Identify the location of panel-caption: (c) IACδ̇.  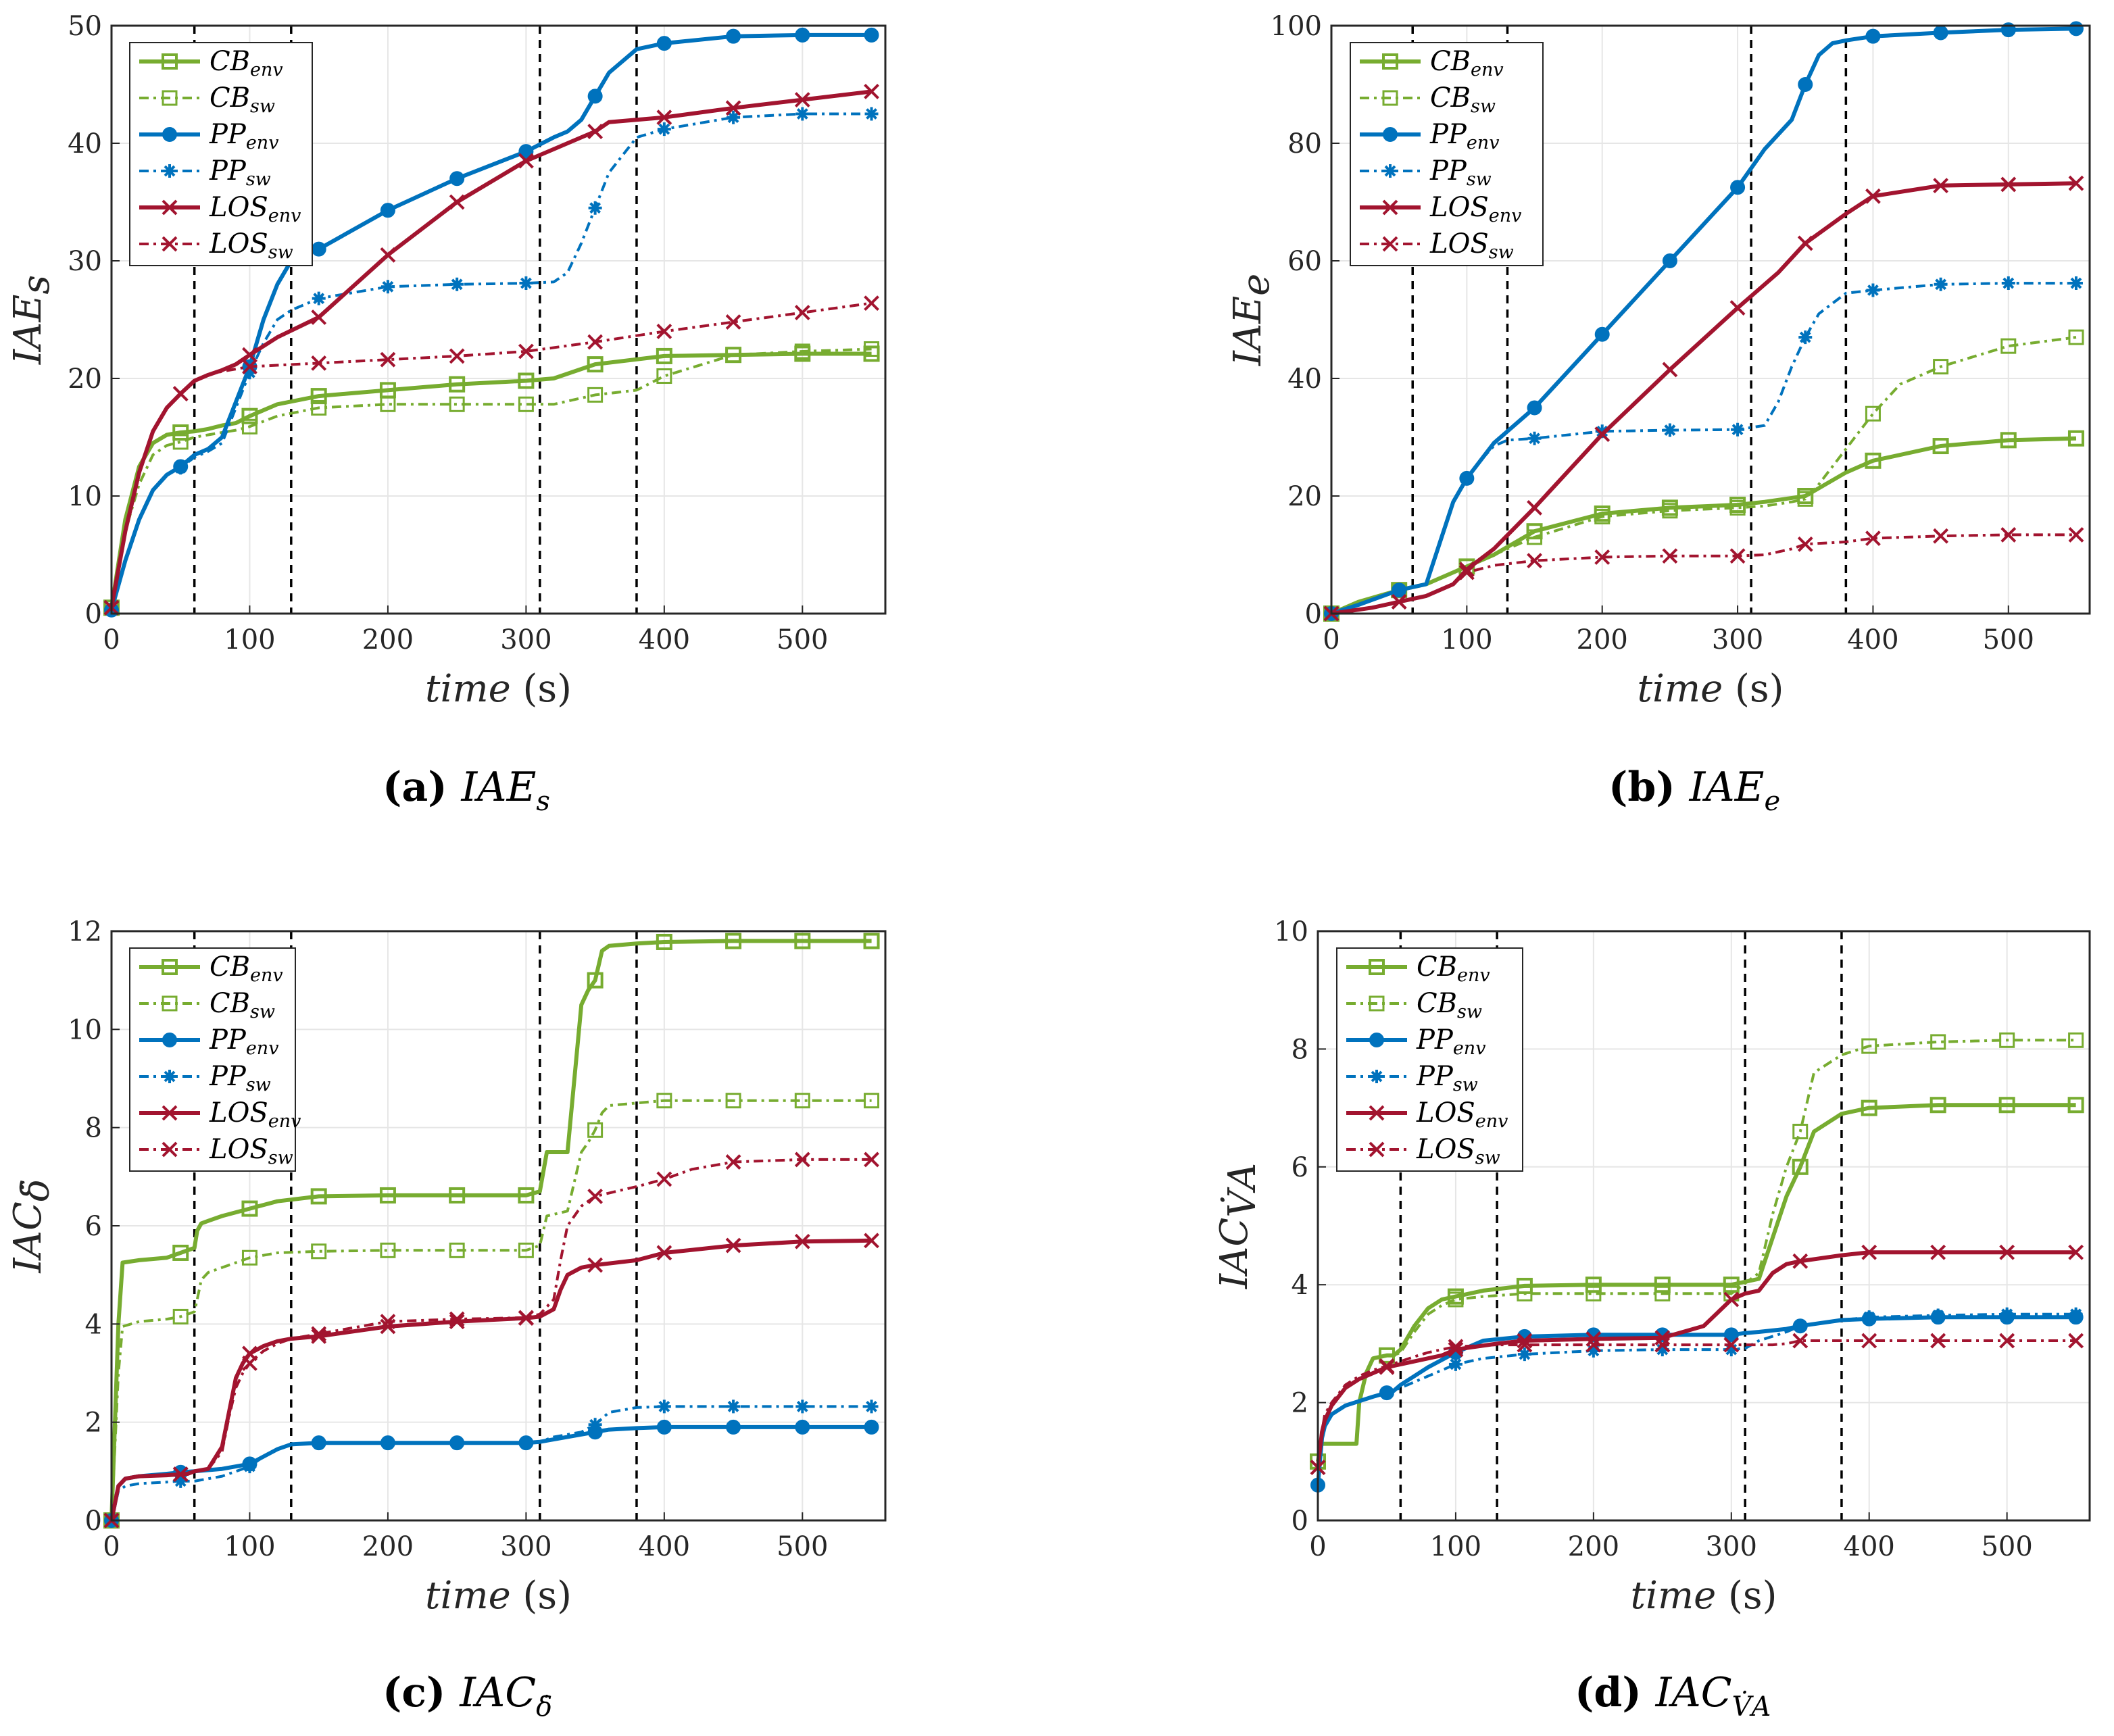
(467, 1695).